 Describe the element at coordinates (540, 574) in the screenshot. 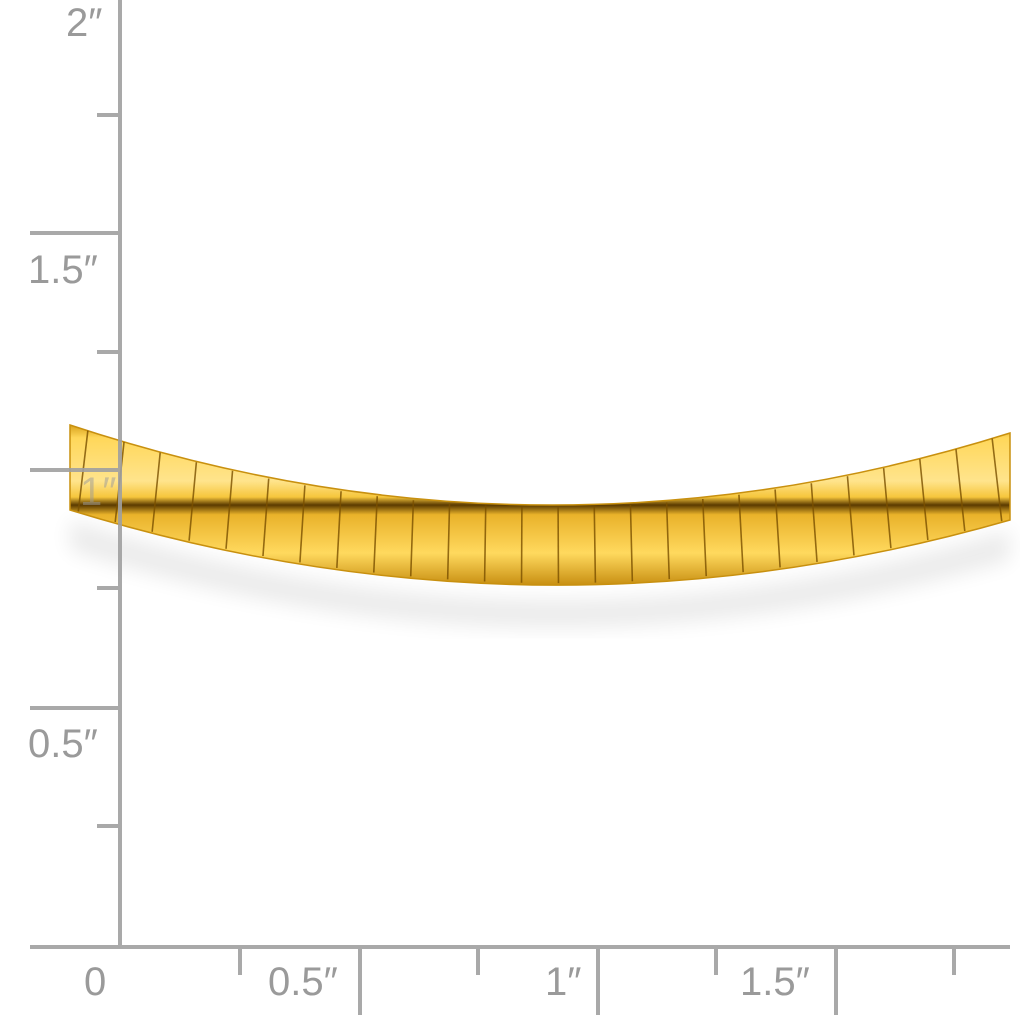

I see `necklace-shadow` at that location.